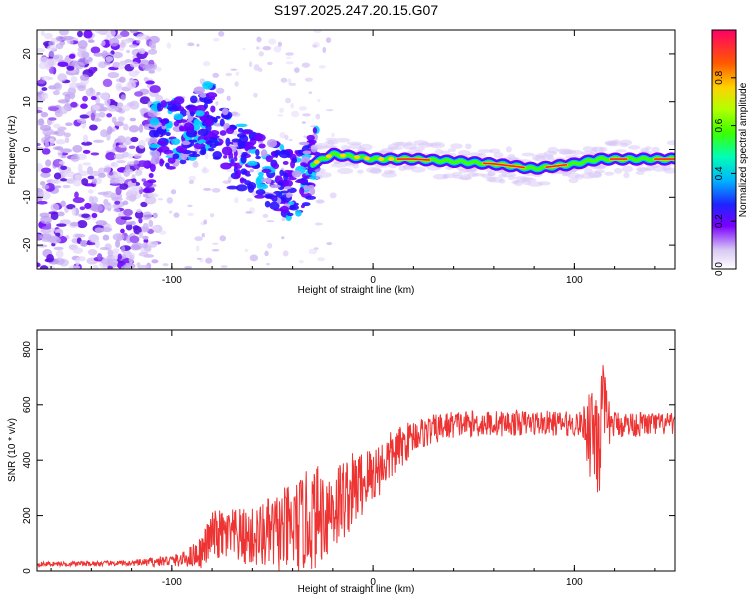 Image resolution: width=750 pixels, height=600 pixels. I want to click on spectrogram-x-label: Height of straight line (km), so click(356, 290).